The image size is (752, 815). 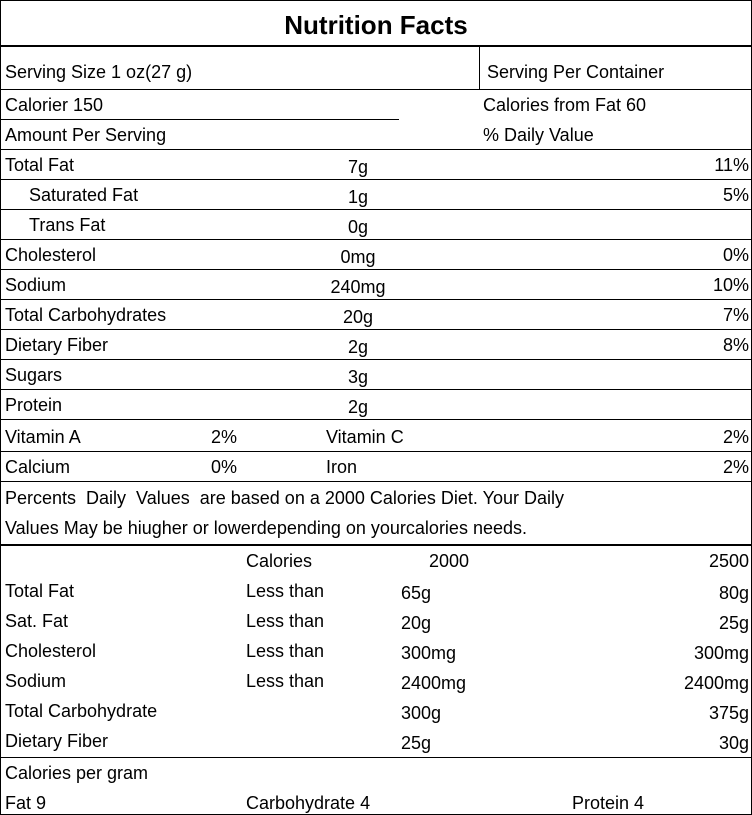 What do you see at coordinates (99, 72) in the screenshot?
I see `serving-size: Serving Size 1 oz(27 g)` at bounding box center [99, 72].